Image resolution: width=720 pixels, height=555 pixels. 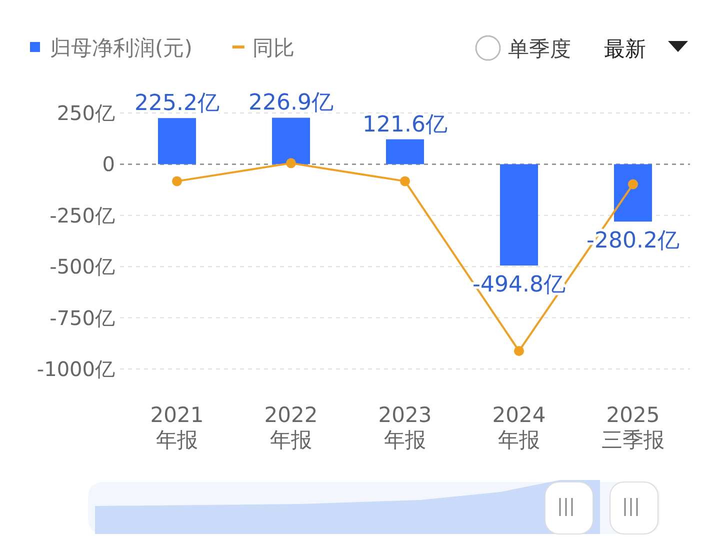 I want to click on y-tick-label: -750亿, so click(x=82, y=318).